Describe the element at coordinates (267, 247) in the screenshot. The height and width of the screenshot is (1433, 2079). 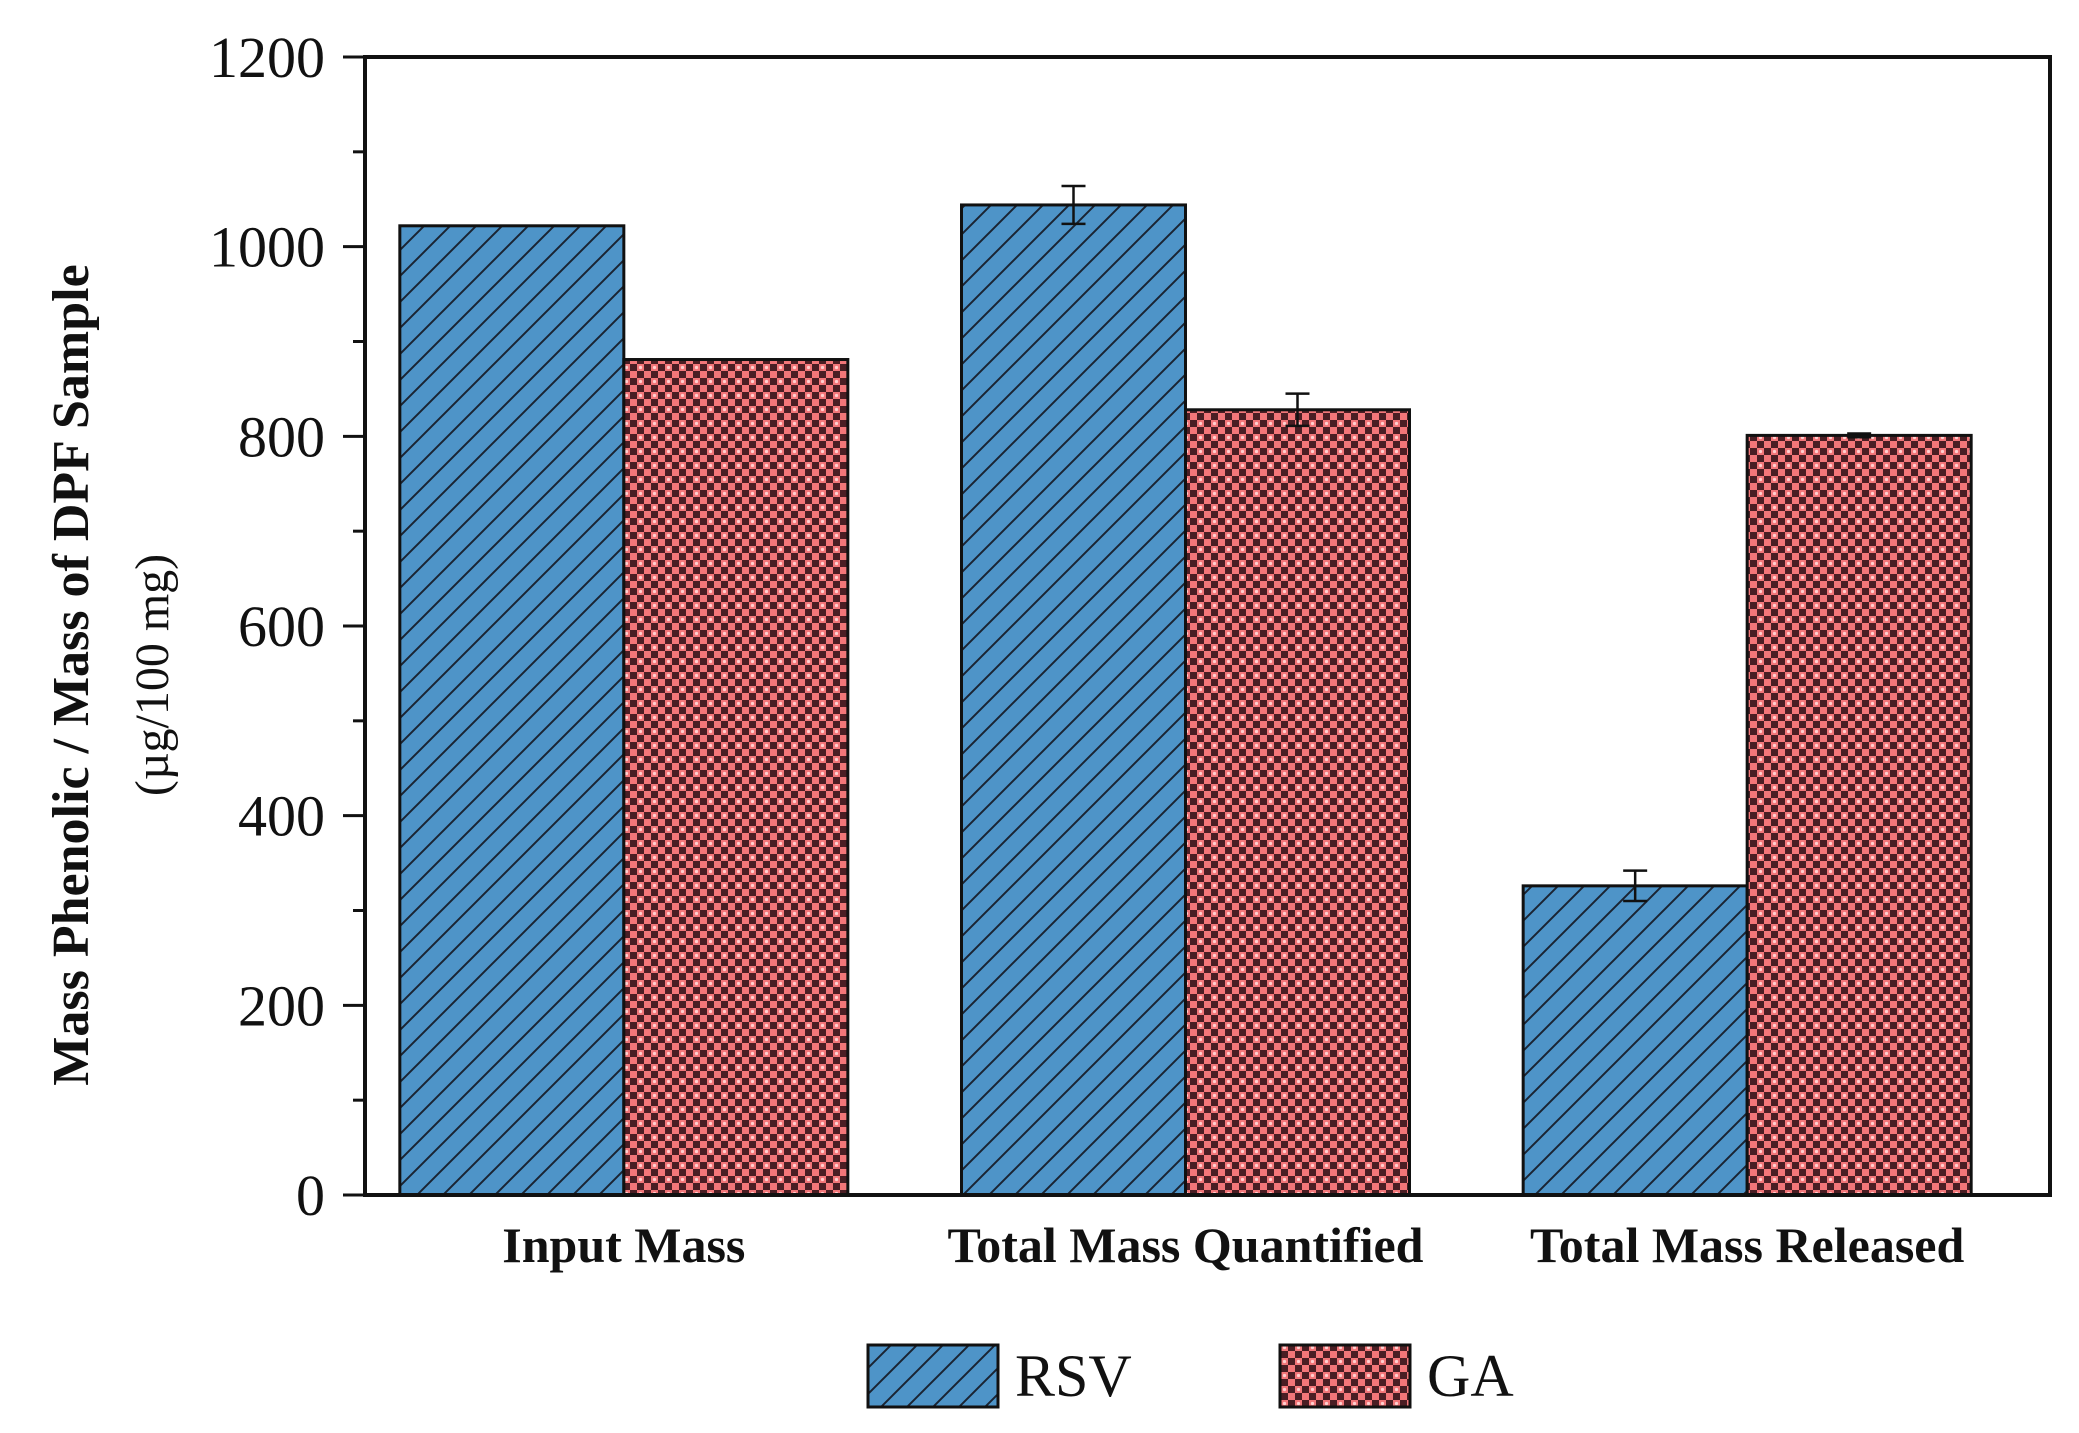
I see `y-tick-label: 1000` at that location.